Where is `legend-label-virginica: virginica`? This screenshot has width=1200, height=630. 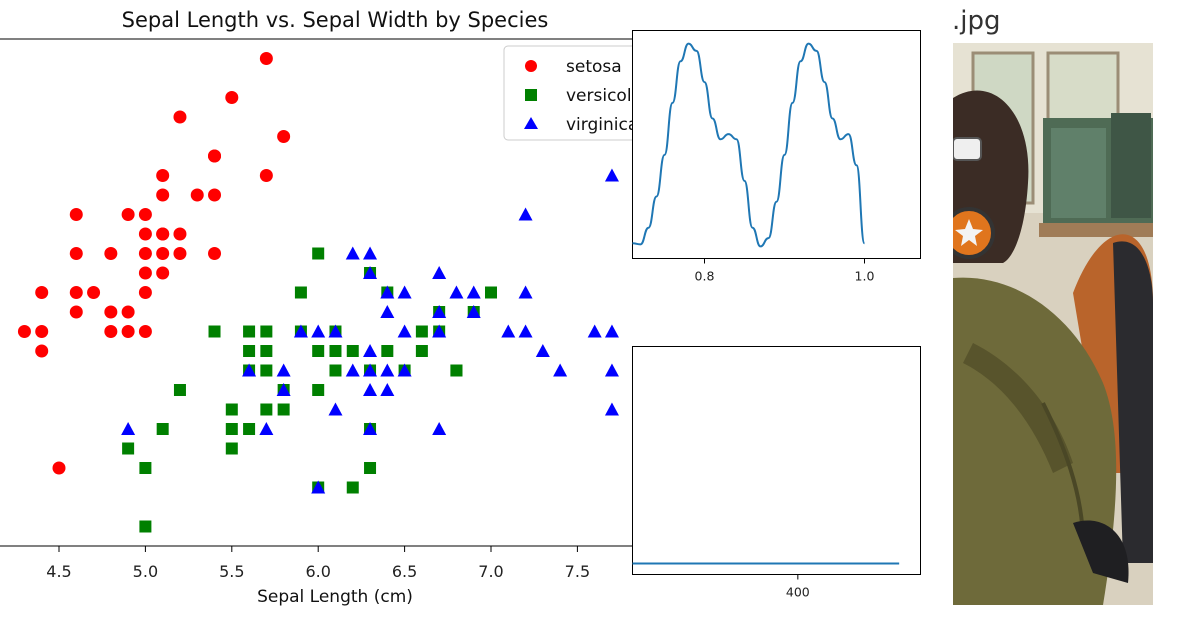 legend-label-virginica: virginica is located at coordinates (599, 125).